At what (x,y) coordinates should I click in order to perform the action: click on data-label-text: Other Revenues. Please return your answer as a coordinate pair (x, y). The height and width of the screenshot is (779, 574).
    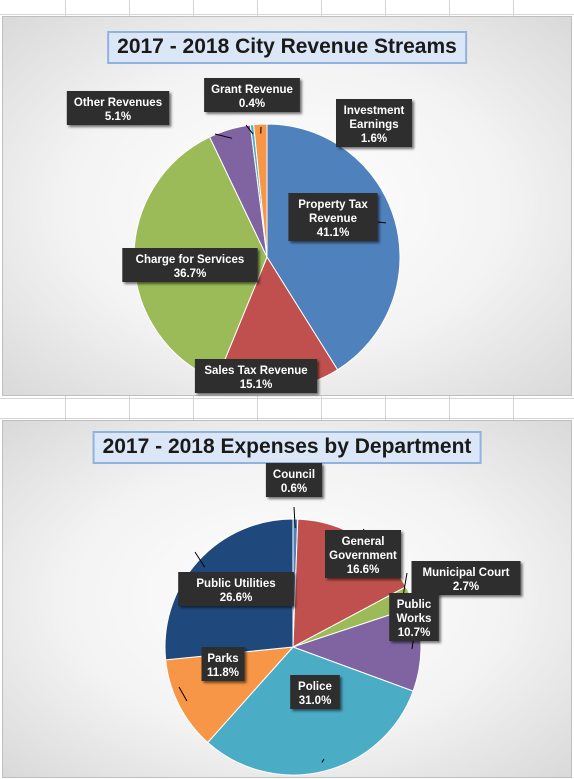
    Looking at the image, I should click on (118, 103).